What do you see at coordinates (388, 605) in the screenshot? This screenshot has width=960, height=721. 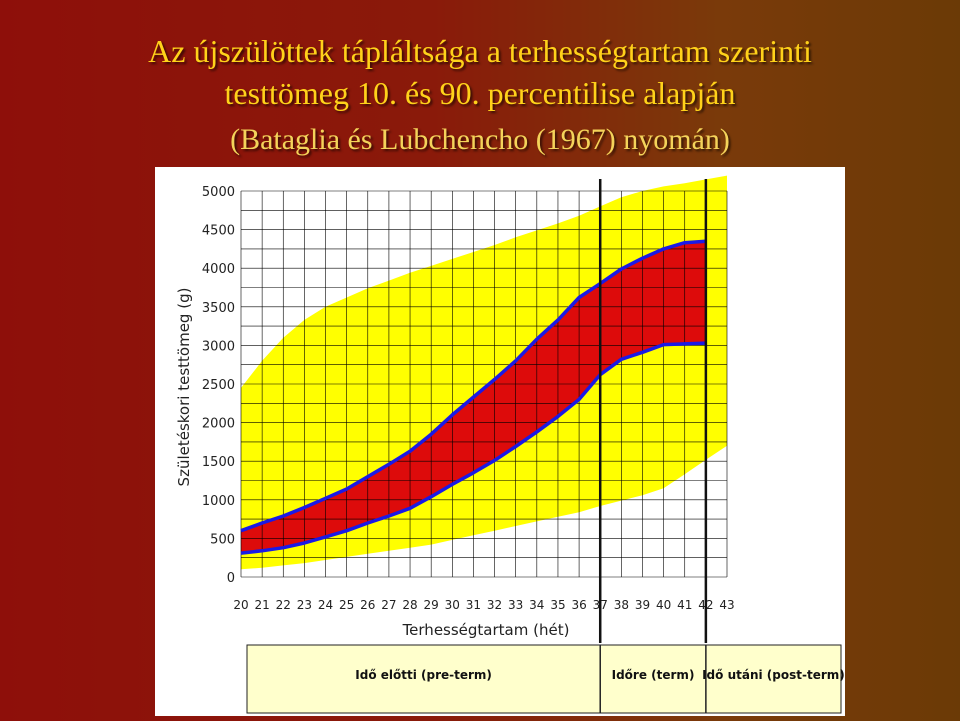 I see `x-tick-label: 27` at bounding box center [388, 605].